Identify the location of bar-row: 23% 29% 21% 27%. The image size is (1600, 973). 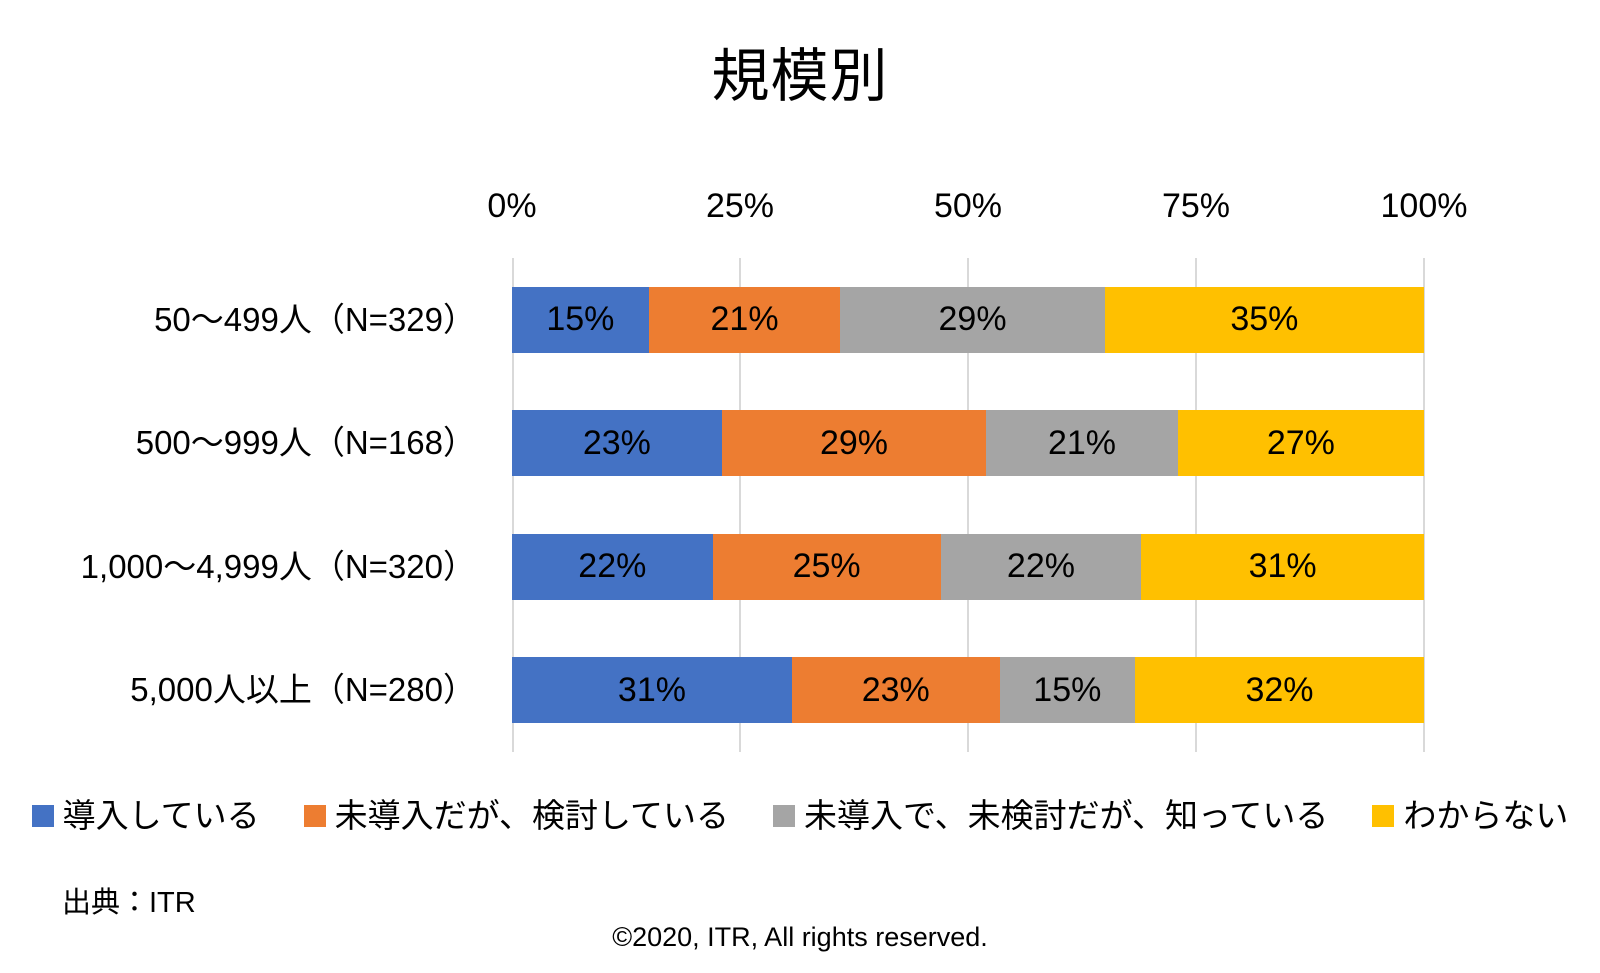
(968, 443).